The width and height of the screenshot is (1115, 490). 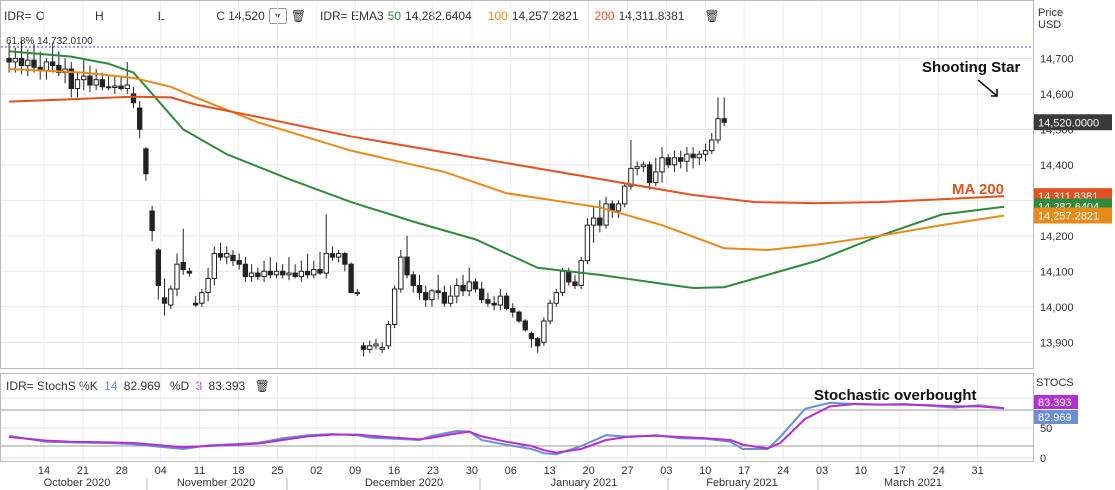 I want to click on price-axis-title: USD, so click(x=1049, y=25).